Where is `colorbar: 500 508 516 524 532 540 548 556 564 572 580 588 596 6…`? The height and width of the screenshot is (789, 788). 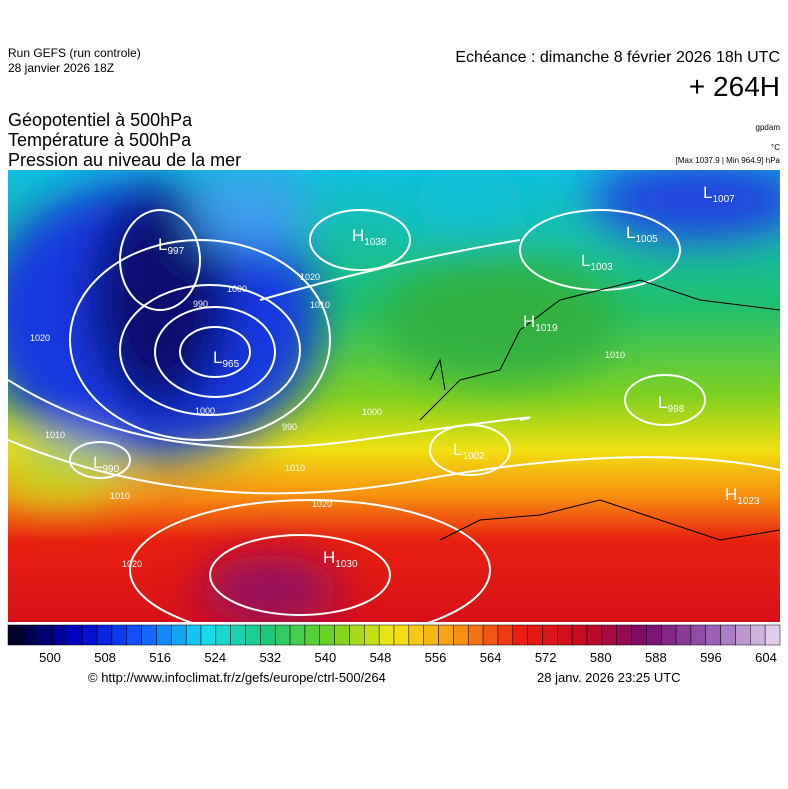
colorbar: 500 508 516 524 532 540 548 556 564 572 580 588 596 6… is located at coordinates (394, 644).